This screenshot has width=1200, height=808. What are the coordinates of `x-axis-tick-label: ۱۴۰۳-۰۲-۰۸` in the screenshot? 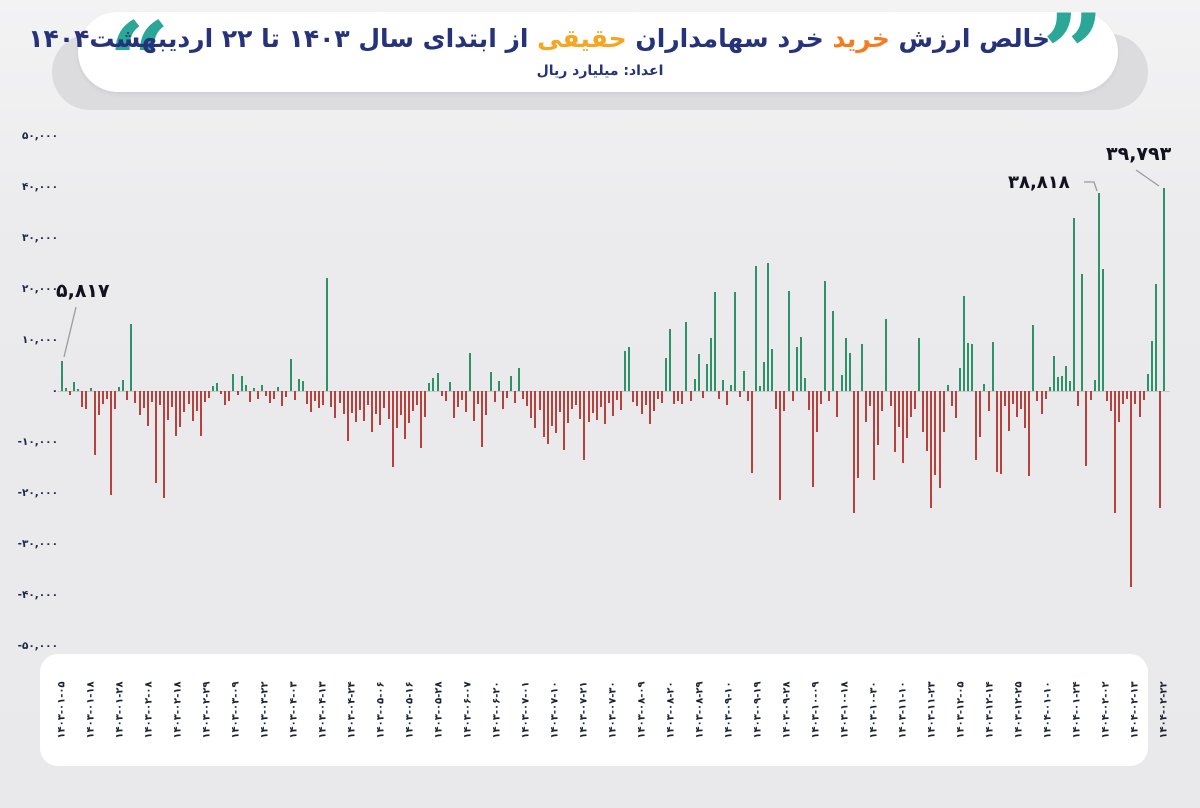 It's located at (149, 710).